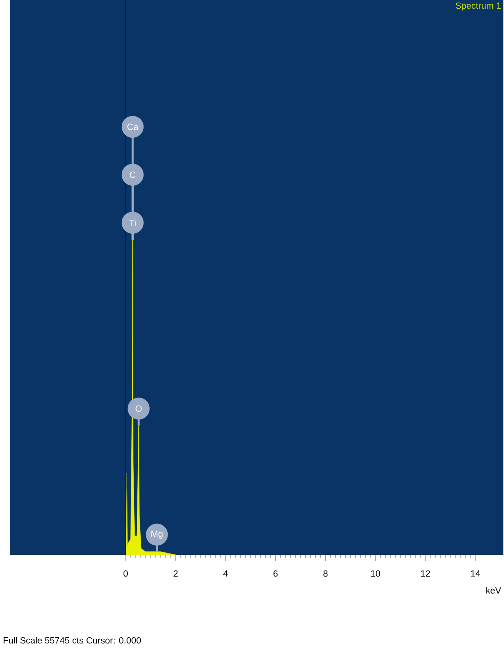 The height and width of the screenshot is (649, 504). What do you see at coordinates (494, 590) in the screenshot?
I see `x-axis-title: keV` at bounding box center [494, 590].